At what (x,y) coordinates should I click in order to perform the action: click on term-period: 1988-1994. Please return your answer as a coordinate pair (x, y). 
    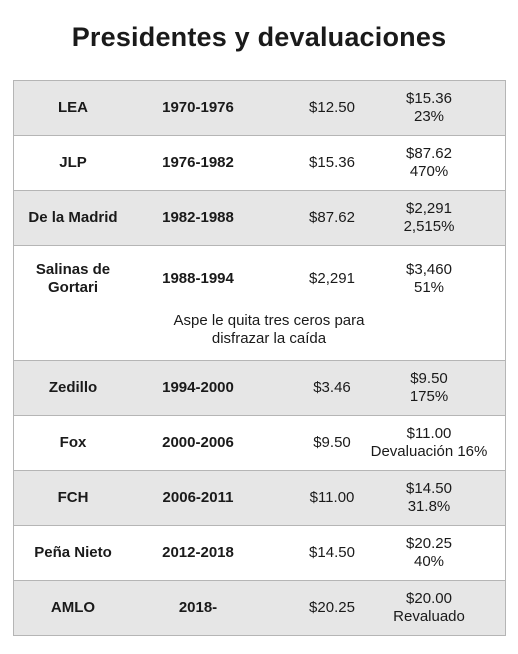
    Looking at the image, I should click on (198, 278).